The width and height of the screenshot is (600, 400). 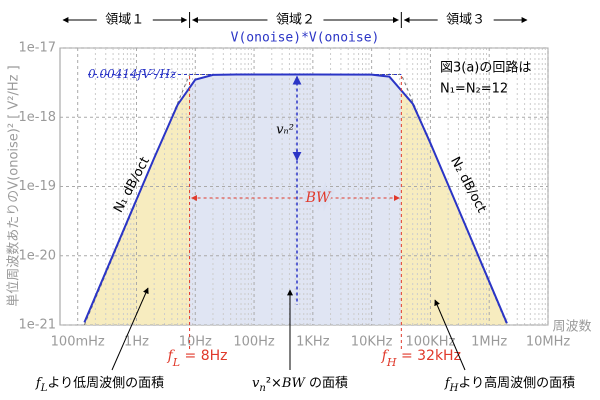 I want to click on label-part: n, so click(x=262, y=388).